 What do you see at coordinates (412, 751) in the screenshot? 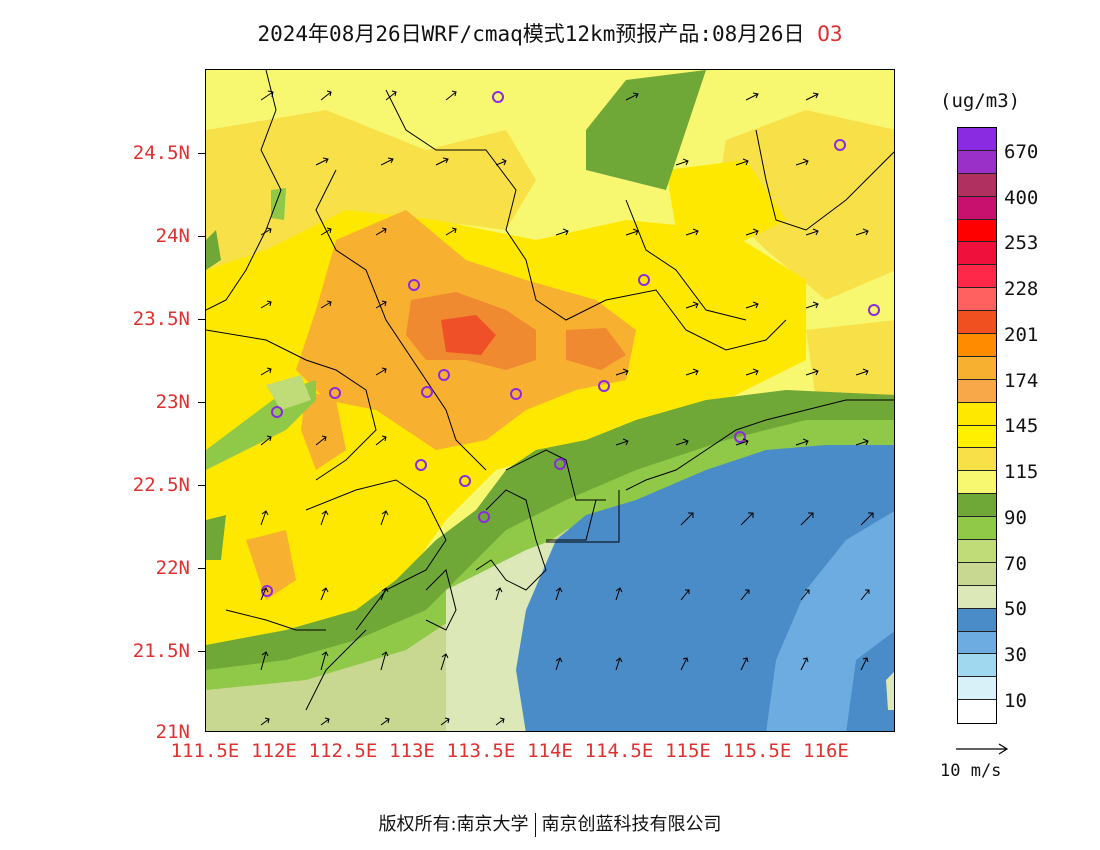
I see `lon-label-113: 113E` at bounding box center [412, 751].